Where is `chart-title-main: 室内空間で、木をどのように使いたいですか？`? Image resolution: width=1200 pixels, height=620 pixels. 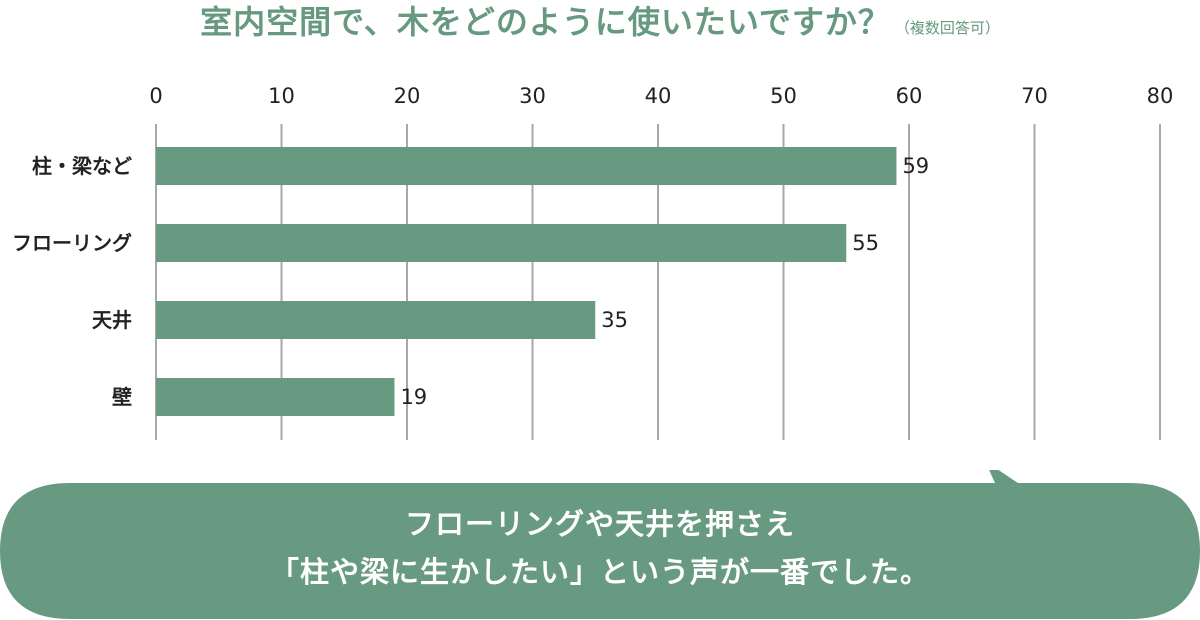
chart-title-main: 室内空間で、木をどのように使いたいですか？ is located at coordinates (545, 22).